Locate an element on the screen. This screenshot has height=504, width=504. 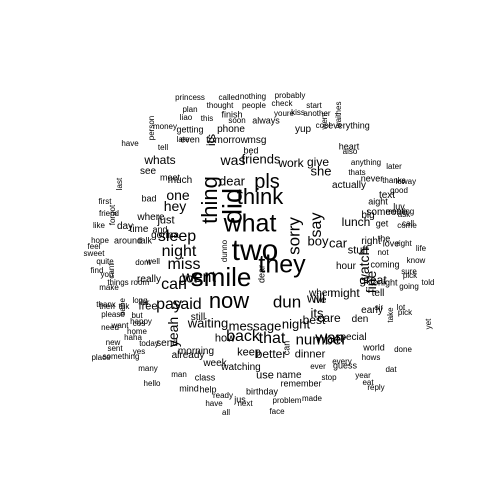
cloud-word: whats is located at coordinates (160, 160).